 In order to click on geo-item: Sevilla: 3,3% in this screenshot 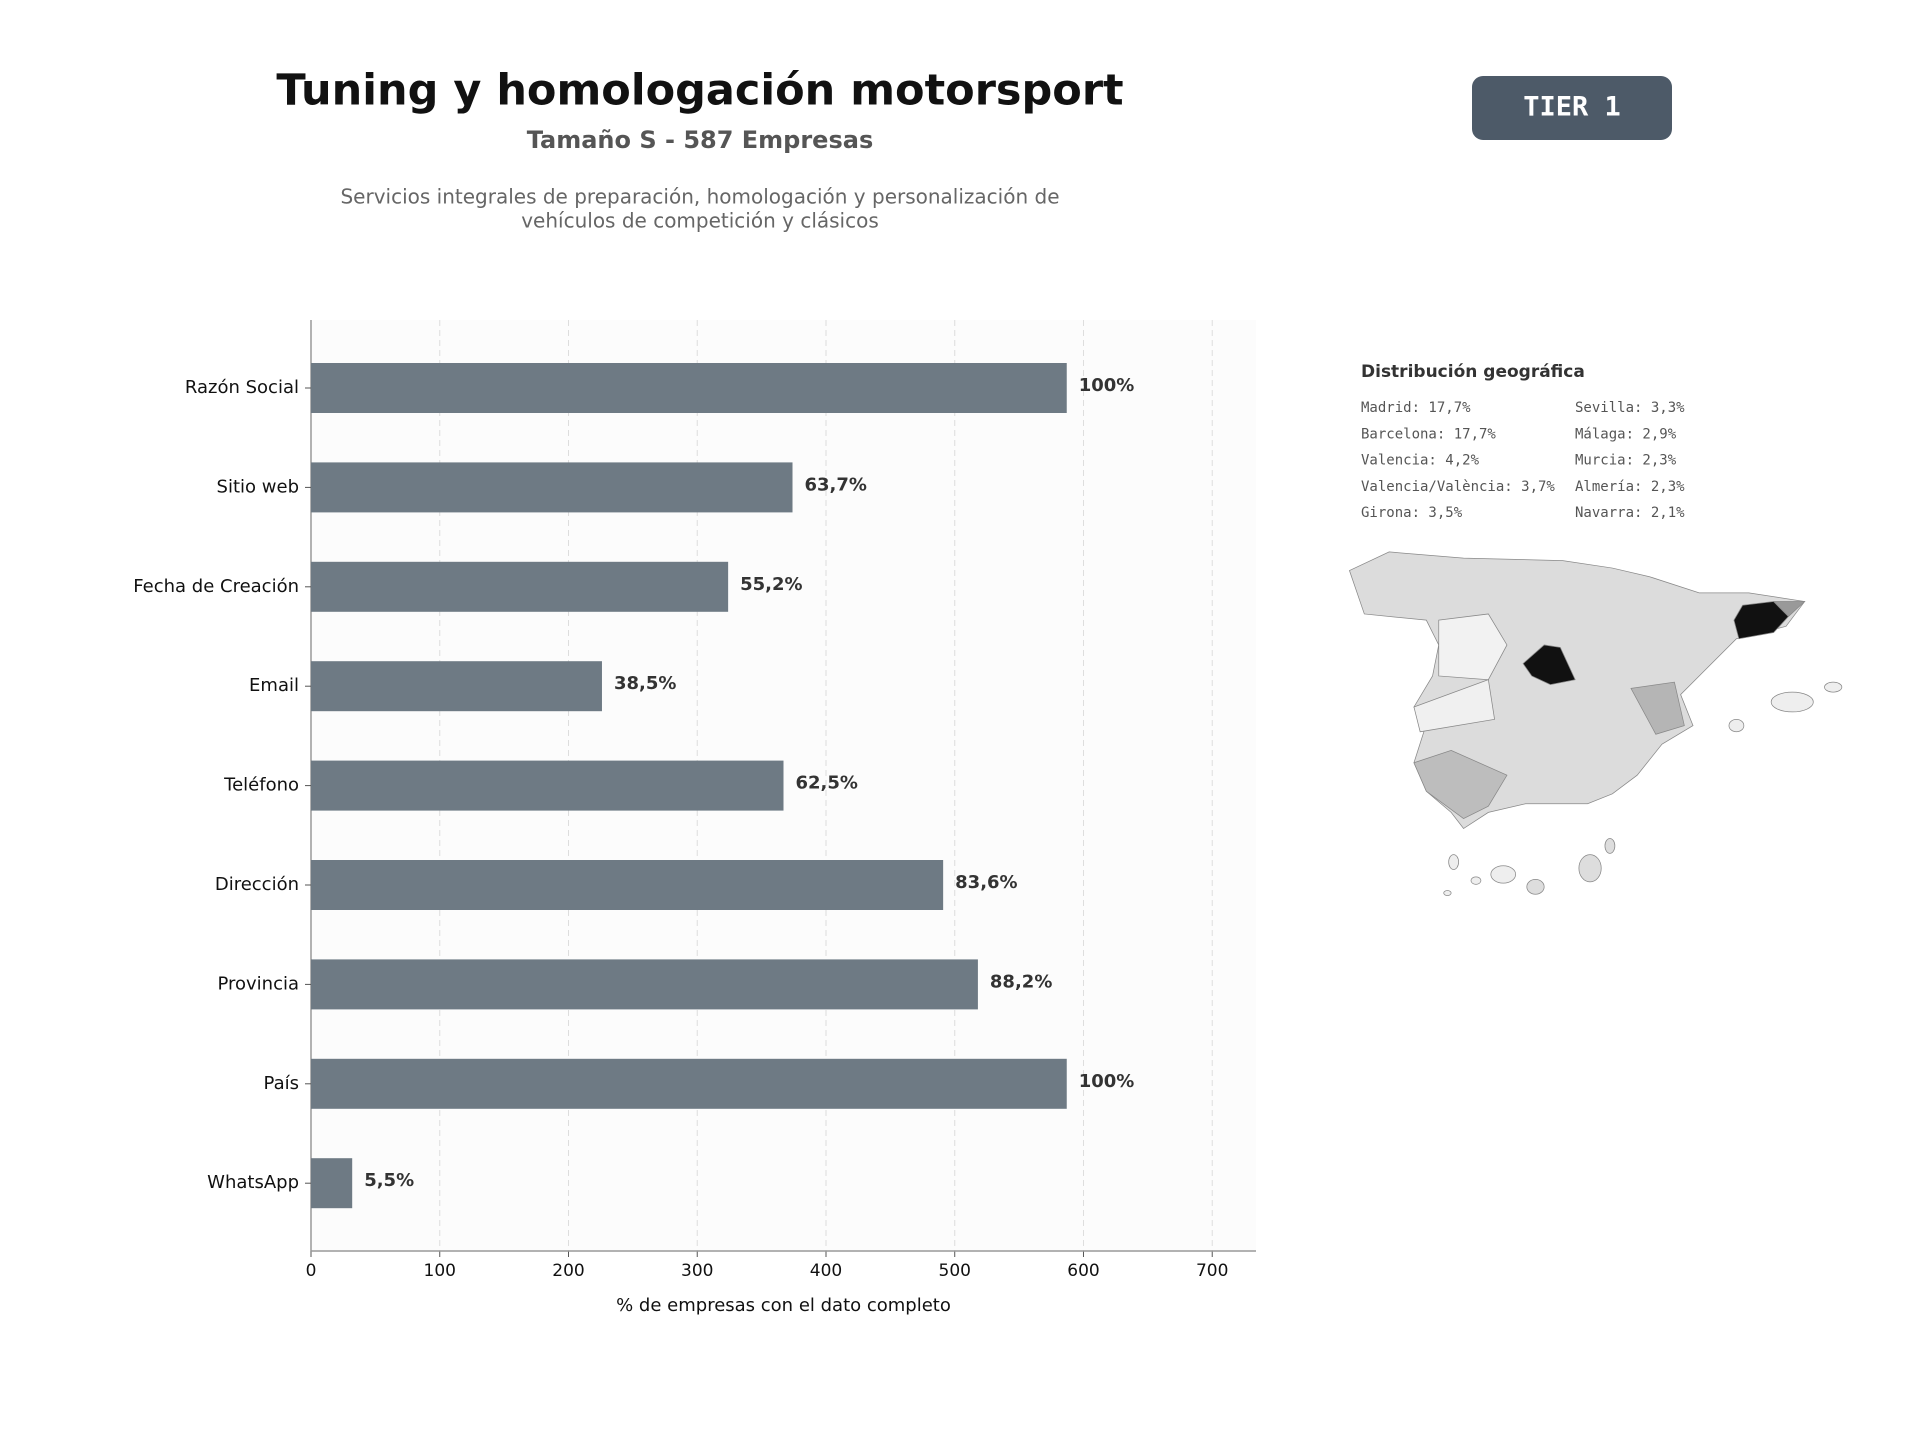, I will do `click(1630, 408)`.